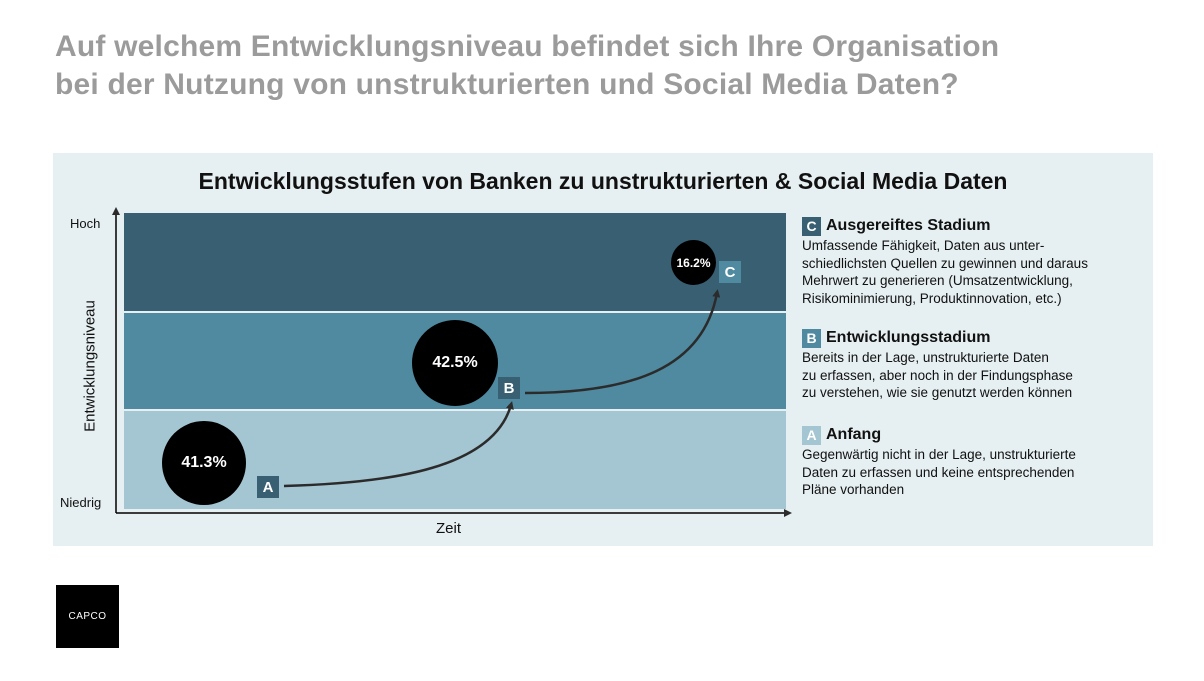  I want to click on legend-heading: C Ausgereiftes Stadium, so click(977, 226).